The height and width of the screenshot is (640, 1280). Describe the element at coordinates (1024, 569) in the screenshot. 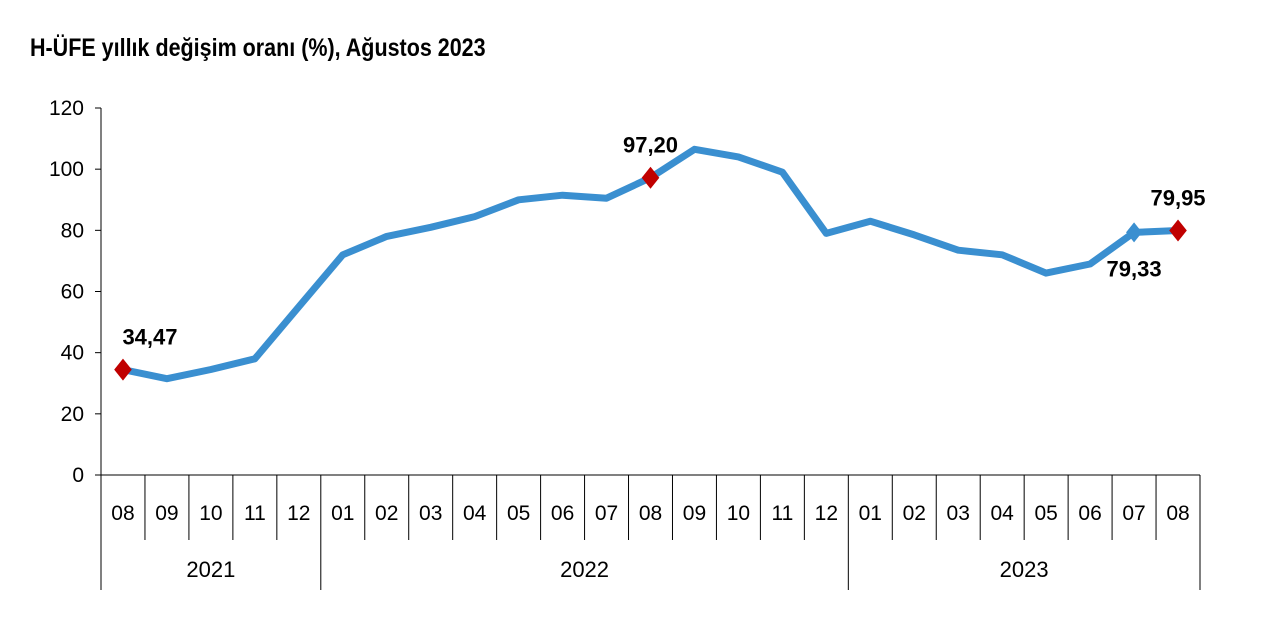

I see `year-label: 2023` at that location.